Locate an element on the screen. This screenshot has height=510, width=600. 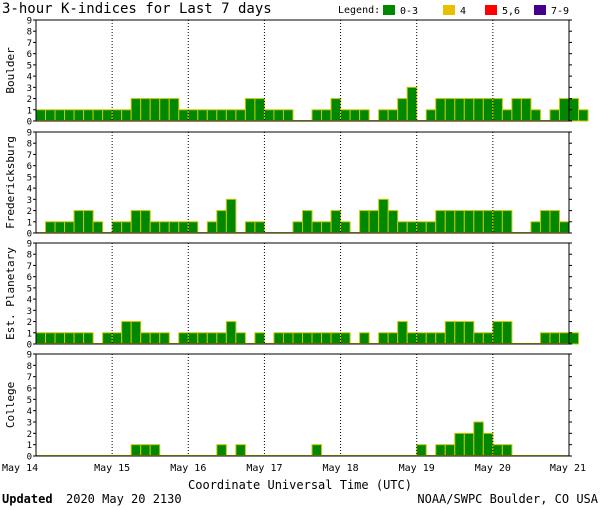
y-tick-label-1-6: 6 is located at coordinates (29, 167).